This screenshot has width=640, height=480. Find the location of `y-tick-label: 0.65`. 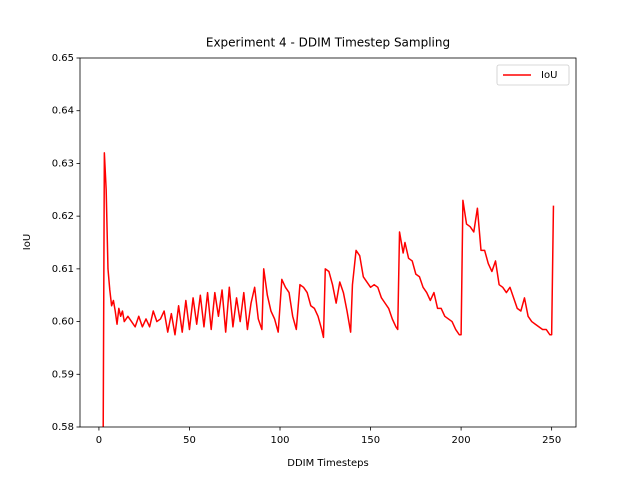

y-tick-label: 0.65 is located at coordinates (63, 58).